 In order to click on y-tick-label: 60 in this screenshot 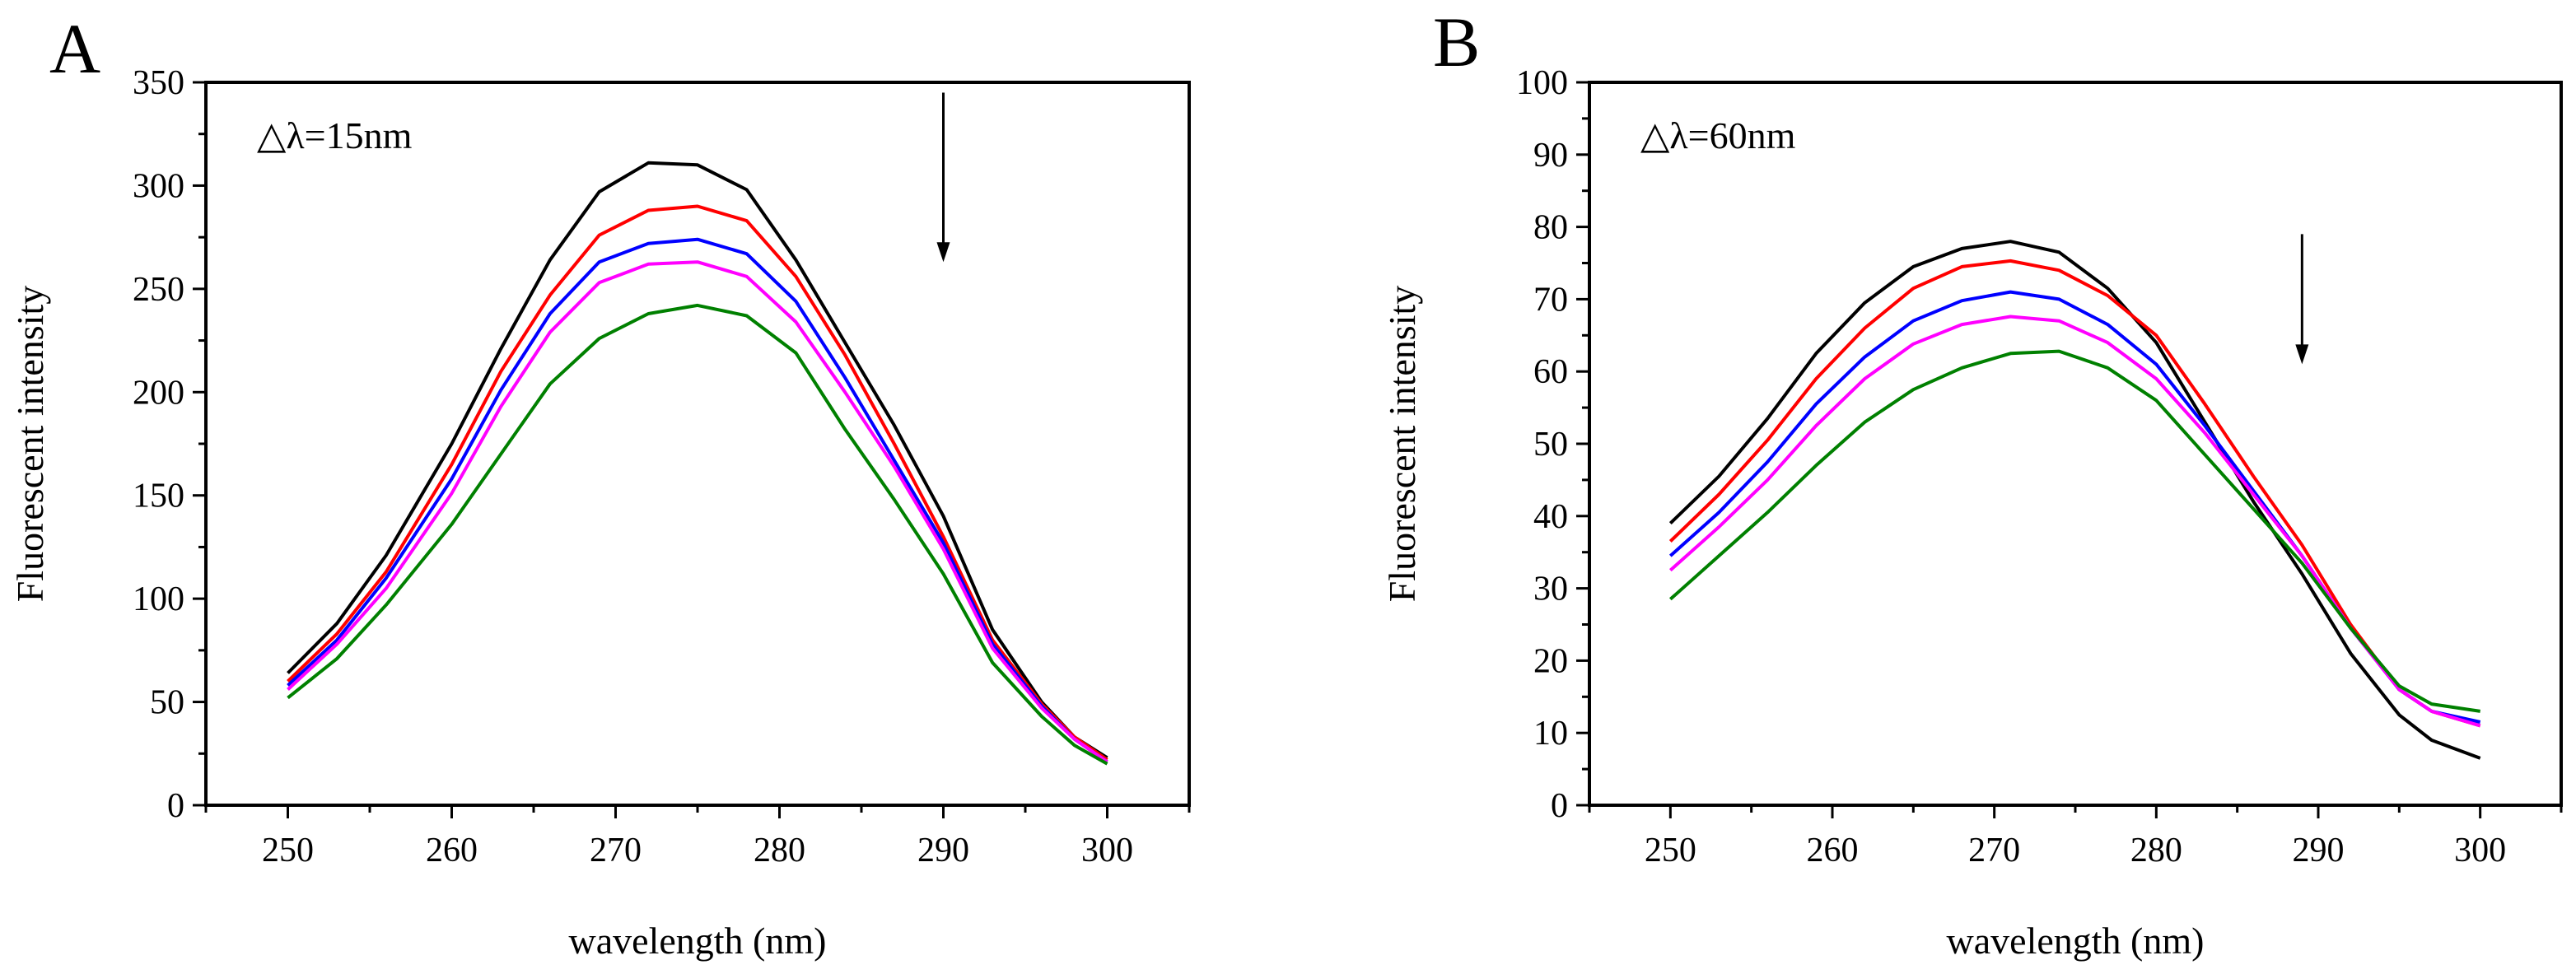, I will do `click(1550, 372)`.